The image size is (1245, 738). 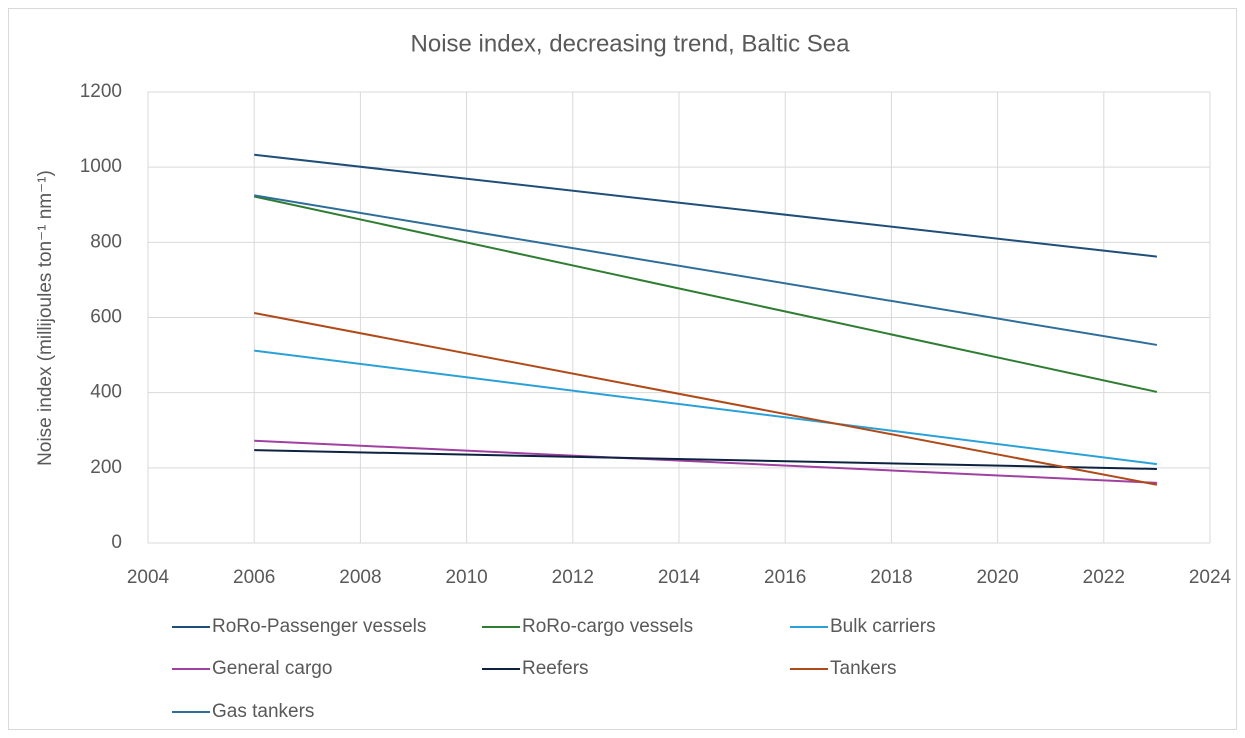 I want to click on y-tick-label: 200, so click(x=106, y=467).